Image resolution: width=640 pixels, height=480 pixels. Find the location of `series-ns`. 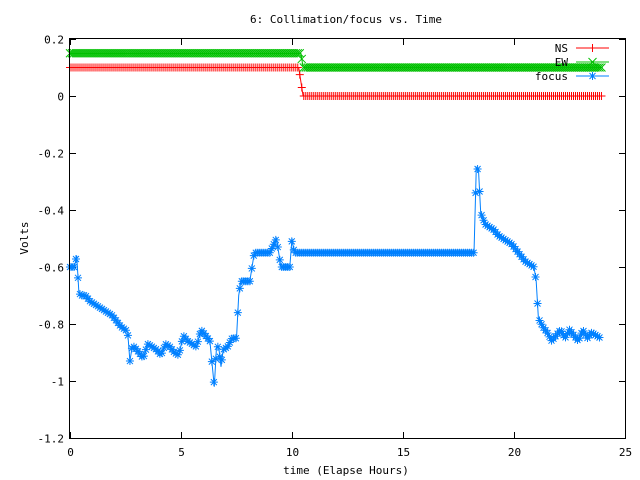

series-ns is located at coordinates (336, 81).